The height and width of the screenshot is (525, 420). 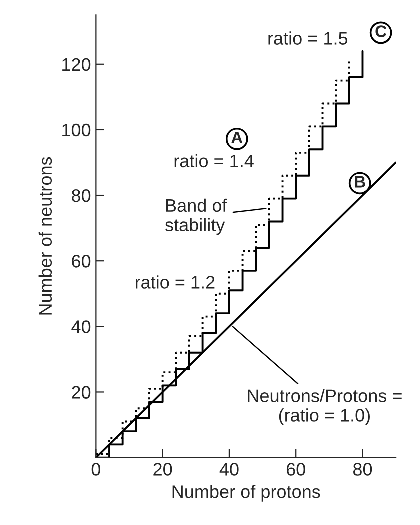 What do you see at coordinates (362, 469) in the screenshot?
I see `x-tick-label: 80` at bounding box center [362, 469].